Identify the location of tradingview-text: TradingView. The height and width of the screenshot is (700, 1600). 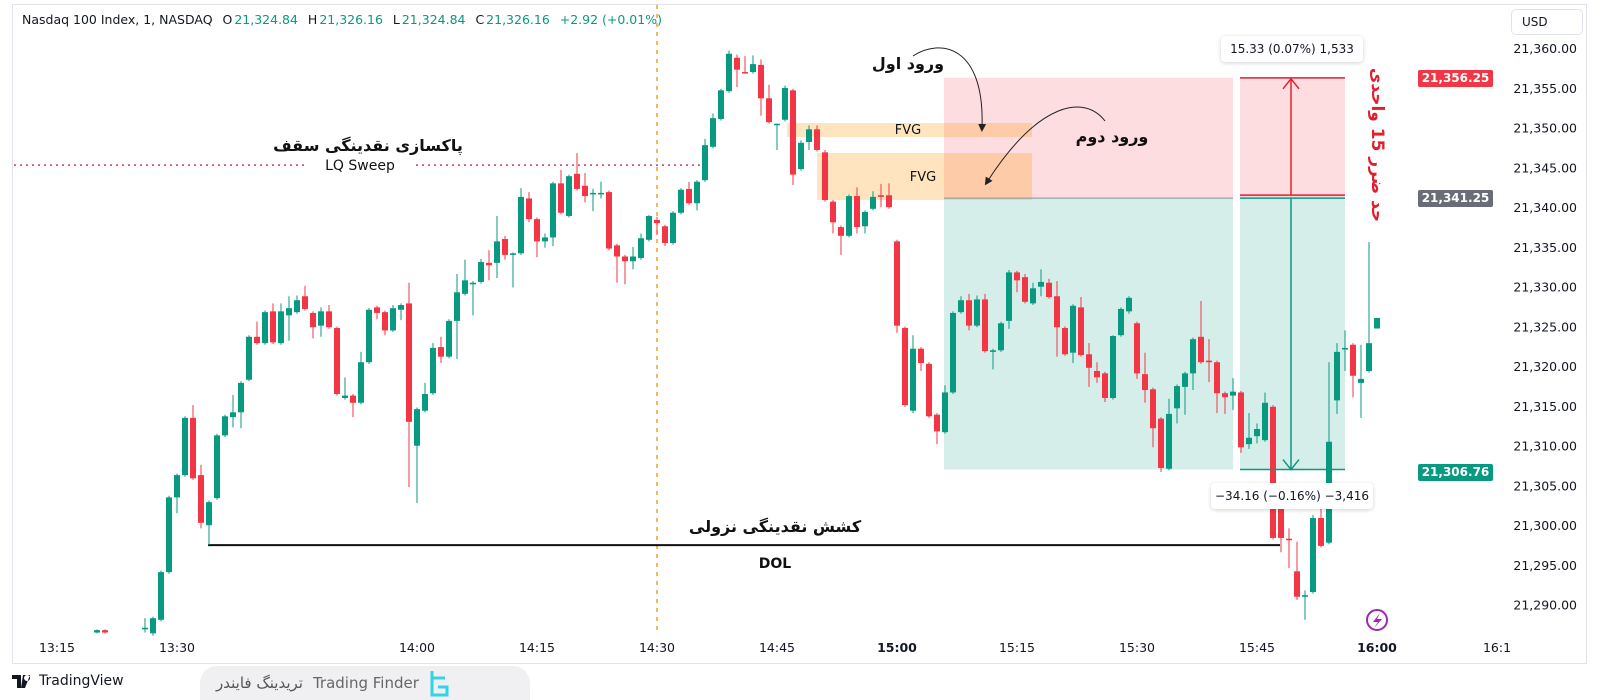
(81, 681).